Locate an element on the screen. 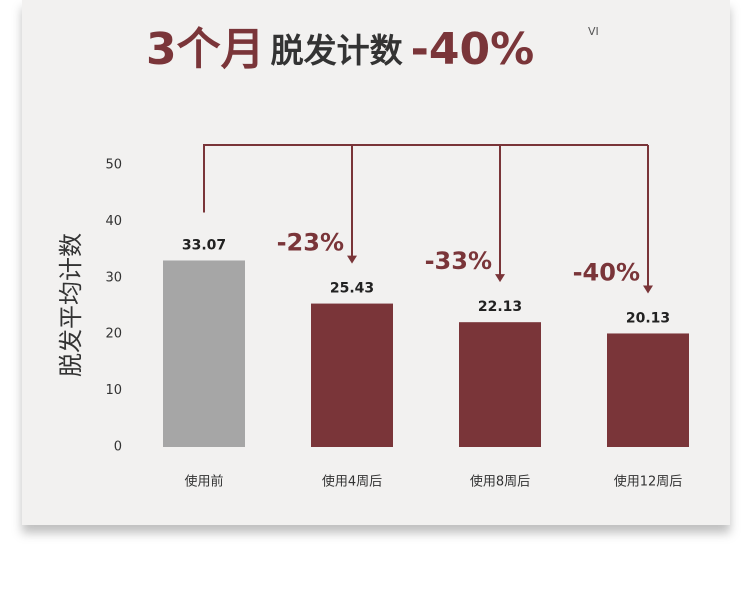  annotation: -23% is located at coordinates (310, 243).